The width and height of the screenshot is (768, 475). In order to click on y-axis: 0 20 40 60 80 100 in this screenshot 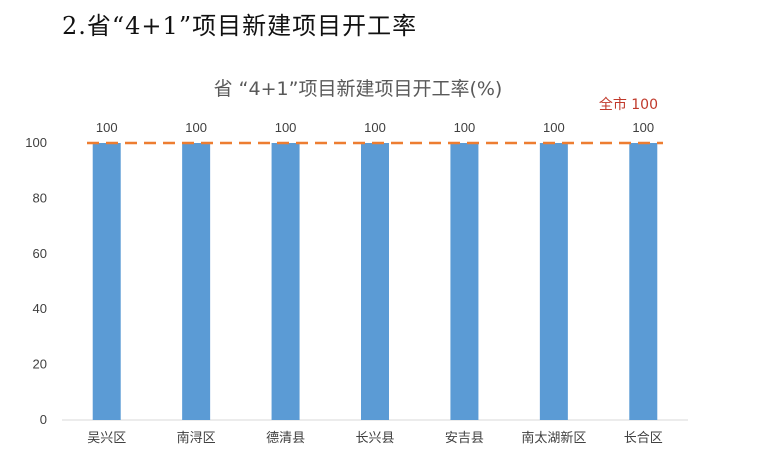, I will do `click(36, 281)`.